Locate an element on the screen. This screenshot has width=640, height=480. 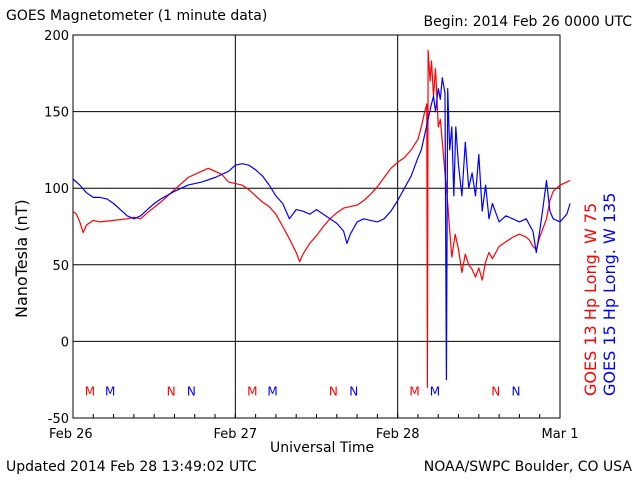
y-axis-label-wrap: NanoTesla (nT) is located at coordinates (21, 258).